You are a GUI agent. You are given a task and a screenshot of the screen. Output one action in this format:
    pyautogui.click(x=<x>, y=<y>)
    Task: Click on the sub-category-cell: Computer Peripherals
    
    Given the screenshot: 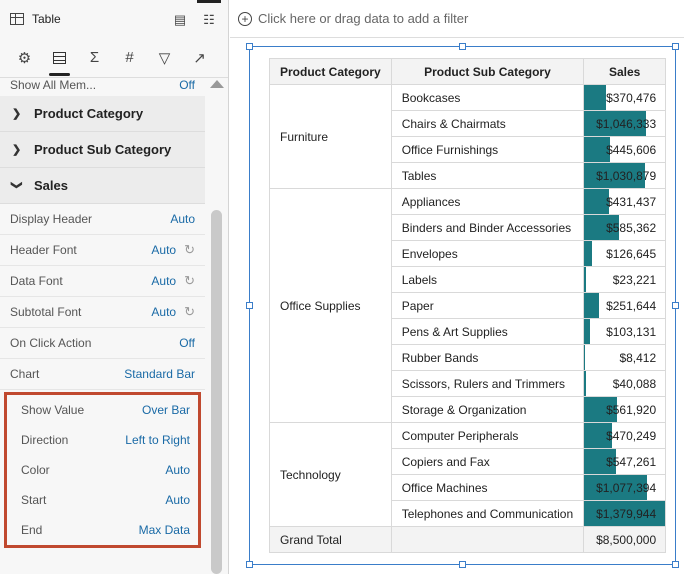 What is the action you would take?
    pyautogui.click(x=487, y=435)
    